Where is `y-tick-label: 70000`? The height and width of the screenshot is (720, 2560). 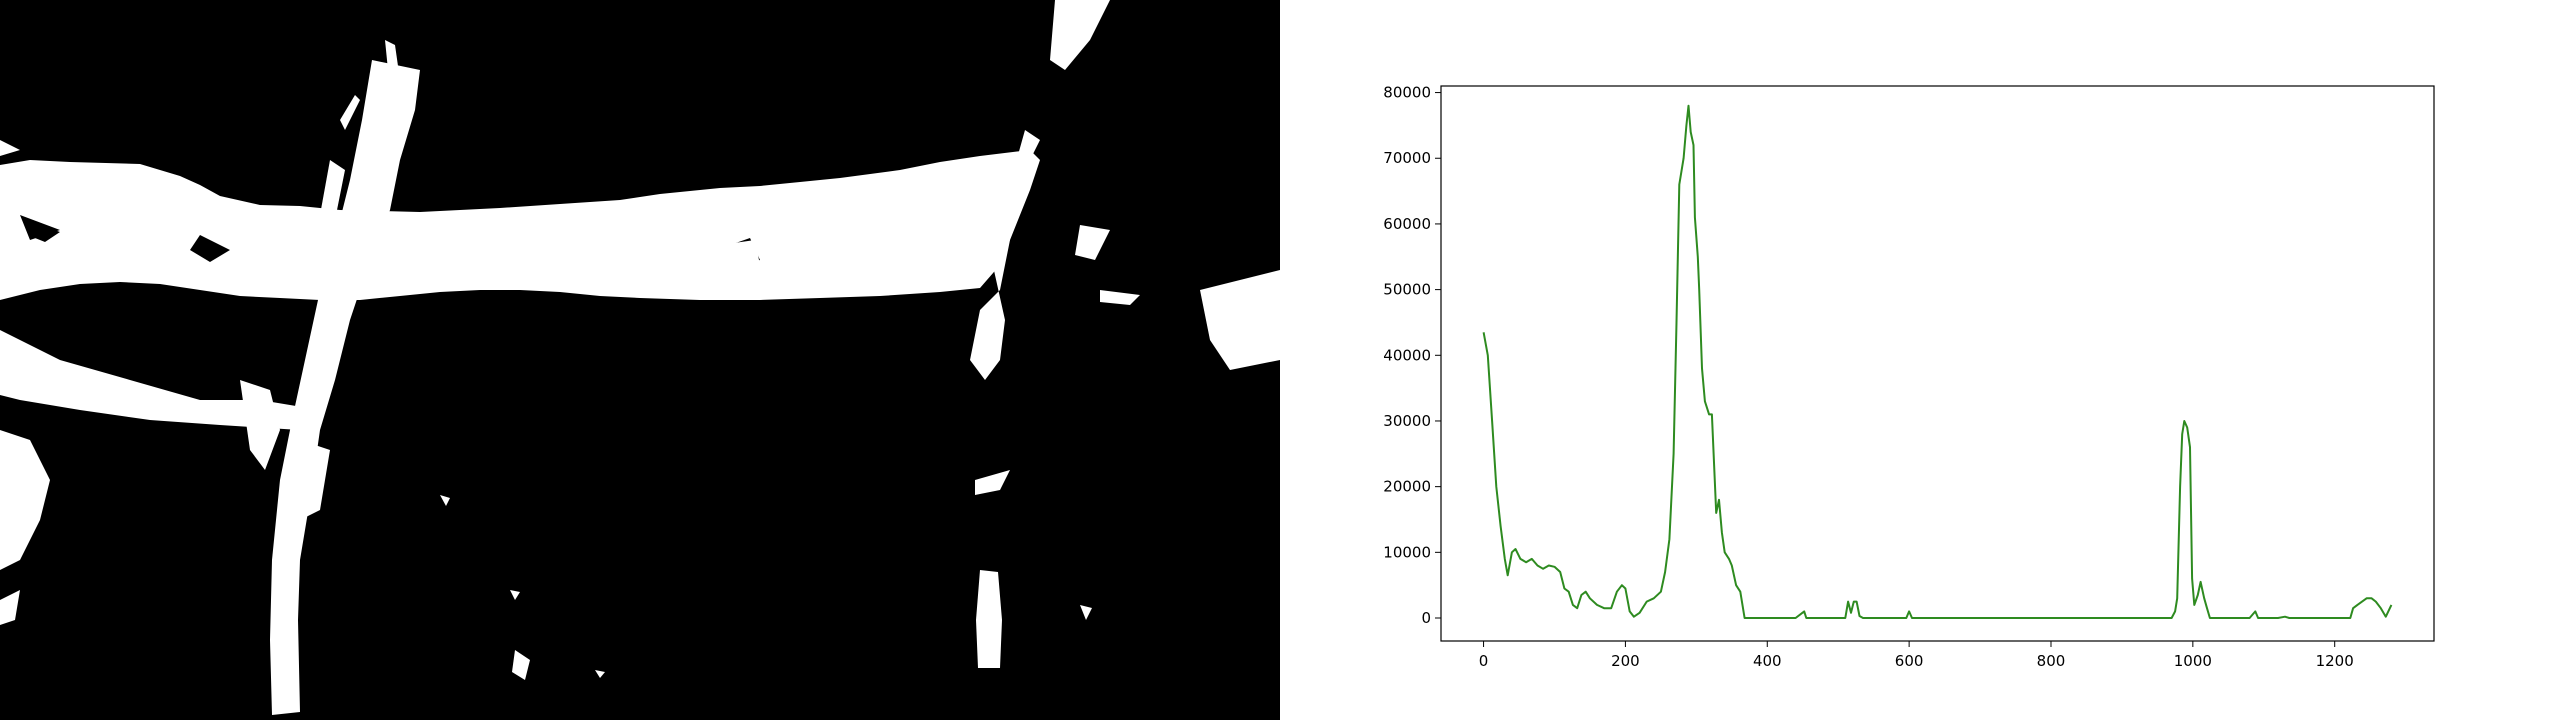
y-tick-label: 70000 is located at coordinates (1407, 158).